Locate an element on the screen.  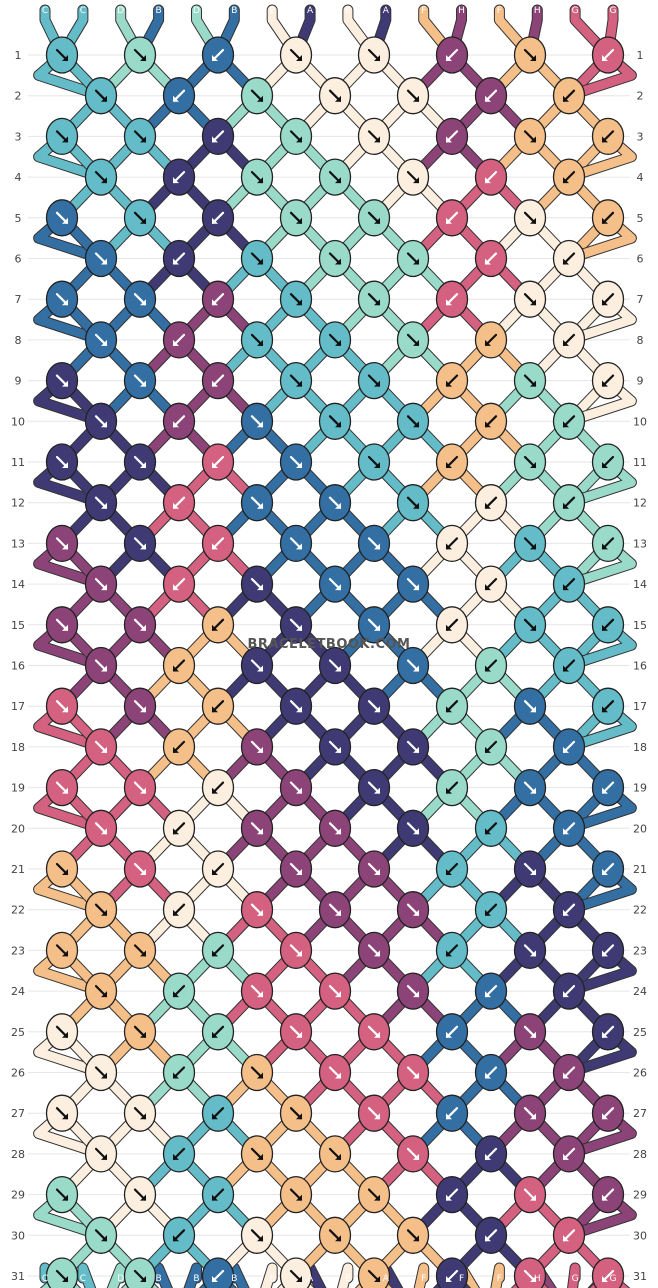
row-number-right: 5 is located at coordinates (640, 218).